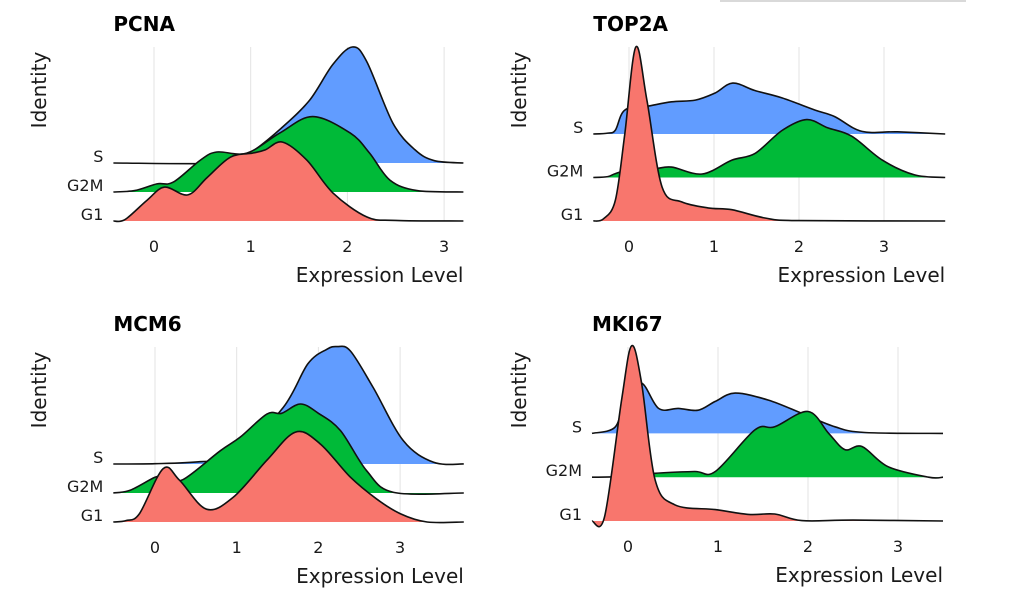 The image size is (1030, 601). I want to click on panel-title: MCM6, so click(147, 324).